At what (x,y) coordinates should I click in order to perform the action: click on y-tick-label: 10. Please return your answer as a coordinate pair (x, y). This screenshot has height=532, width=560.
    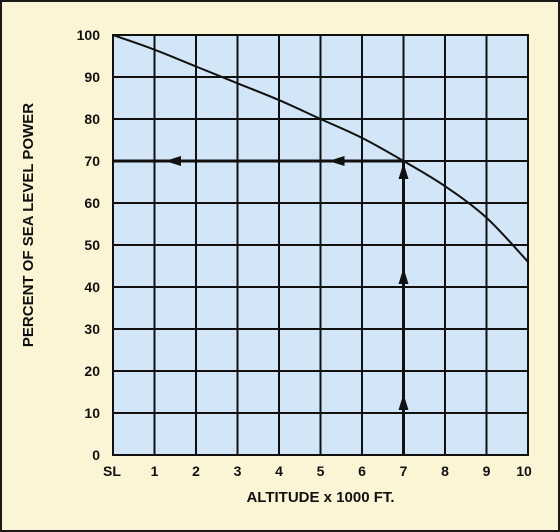
    Looking at the image, I should click on (92, 413).